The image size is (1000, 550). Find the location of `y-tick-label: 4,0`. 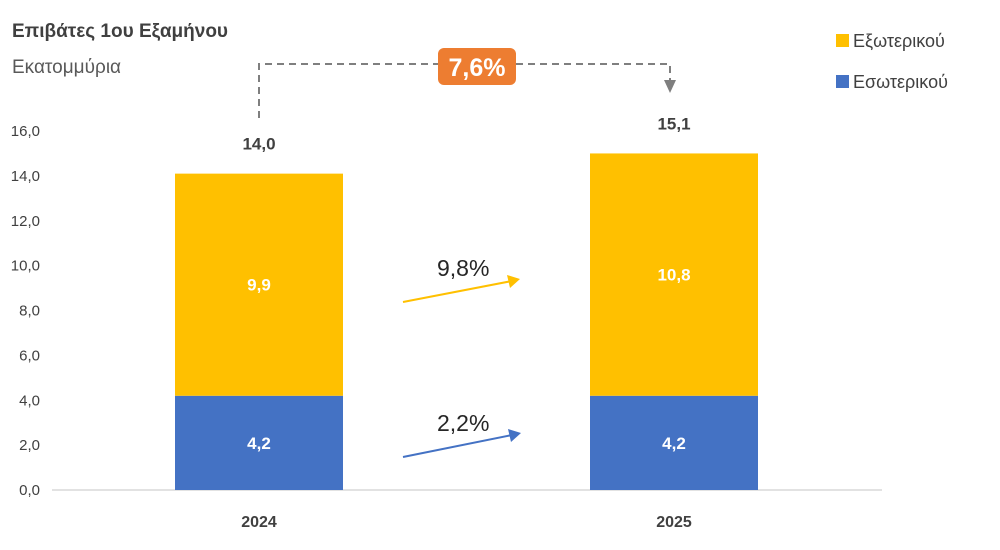

y-tick-label: 4,0 is located at coordinates (29, 400).